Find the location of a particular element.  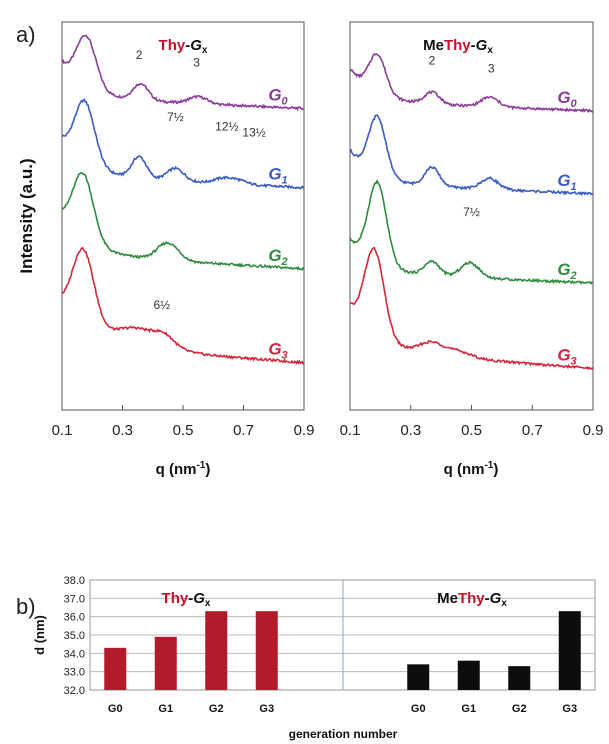

y-tick-label: 37.0 is located at coordinates (74, 599).